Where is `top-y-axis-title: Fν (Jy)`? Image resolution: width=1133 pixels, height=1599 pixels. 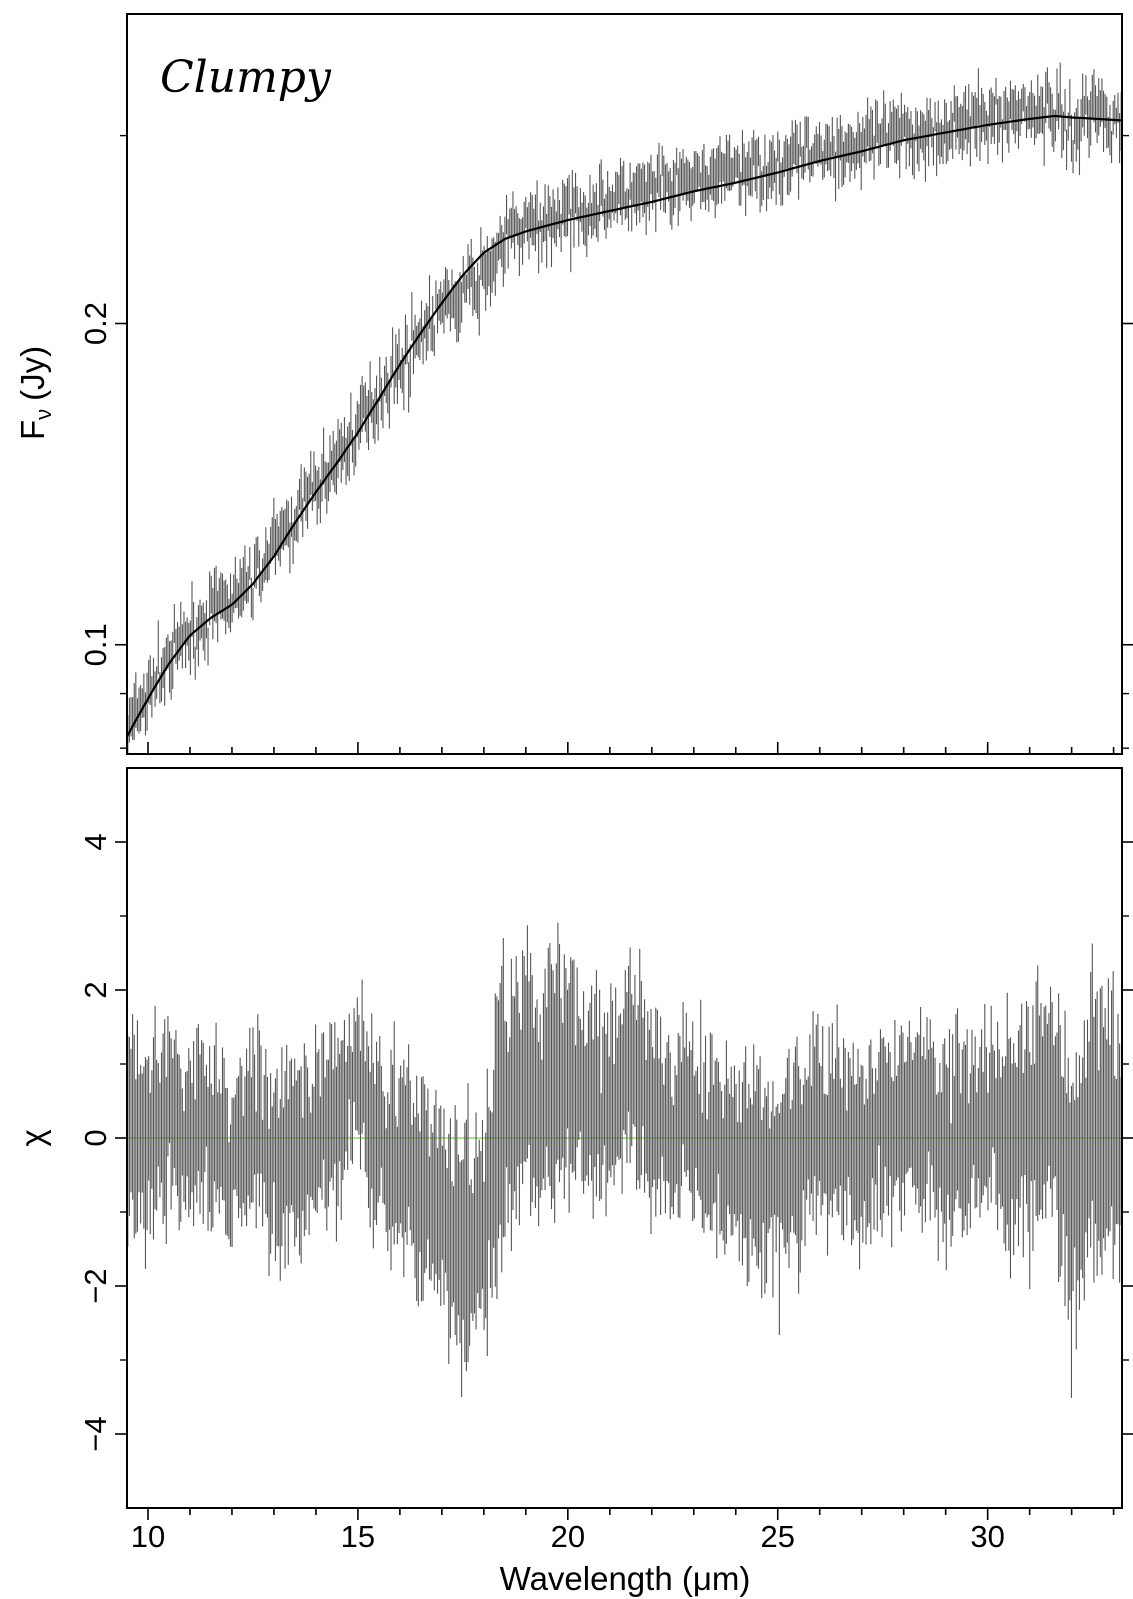
top-y-axis-title: Fν (Jy) is located at coordinates (35, 393).